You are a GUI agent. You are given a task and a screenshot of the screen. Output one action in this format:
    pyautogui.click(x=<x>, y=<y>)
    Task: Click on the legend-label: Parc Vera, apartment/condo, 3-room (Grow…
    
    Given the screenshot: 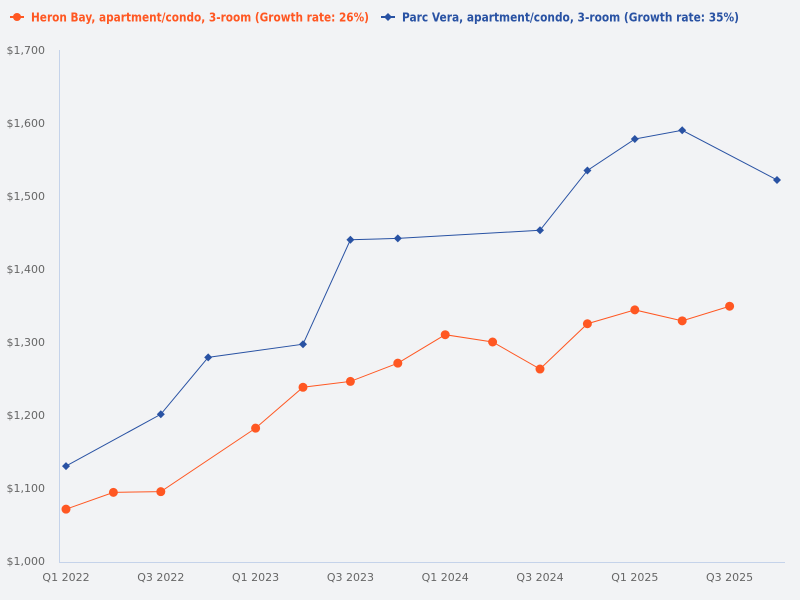 What is the action you would take?
    pyautogui.click(x=570, y=17)
    